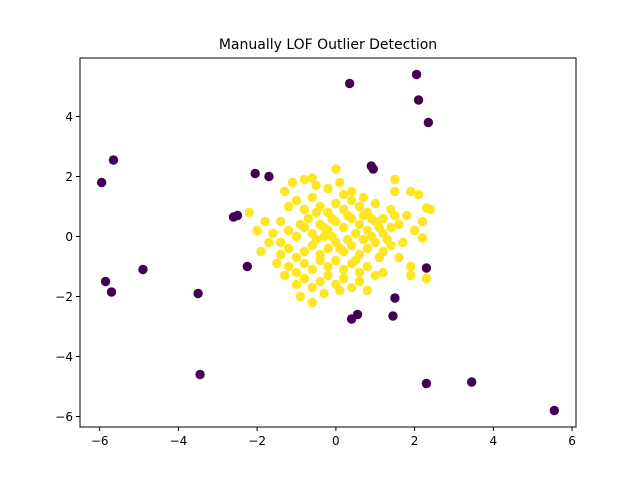 The image size is (640, 480). What do you see at coordinates (336, 441) in the screenshot?
I see `x-tick-label: 0` at bounding box center [336, 441].